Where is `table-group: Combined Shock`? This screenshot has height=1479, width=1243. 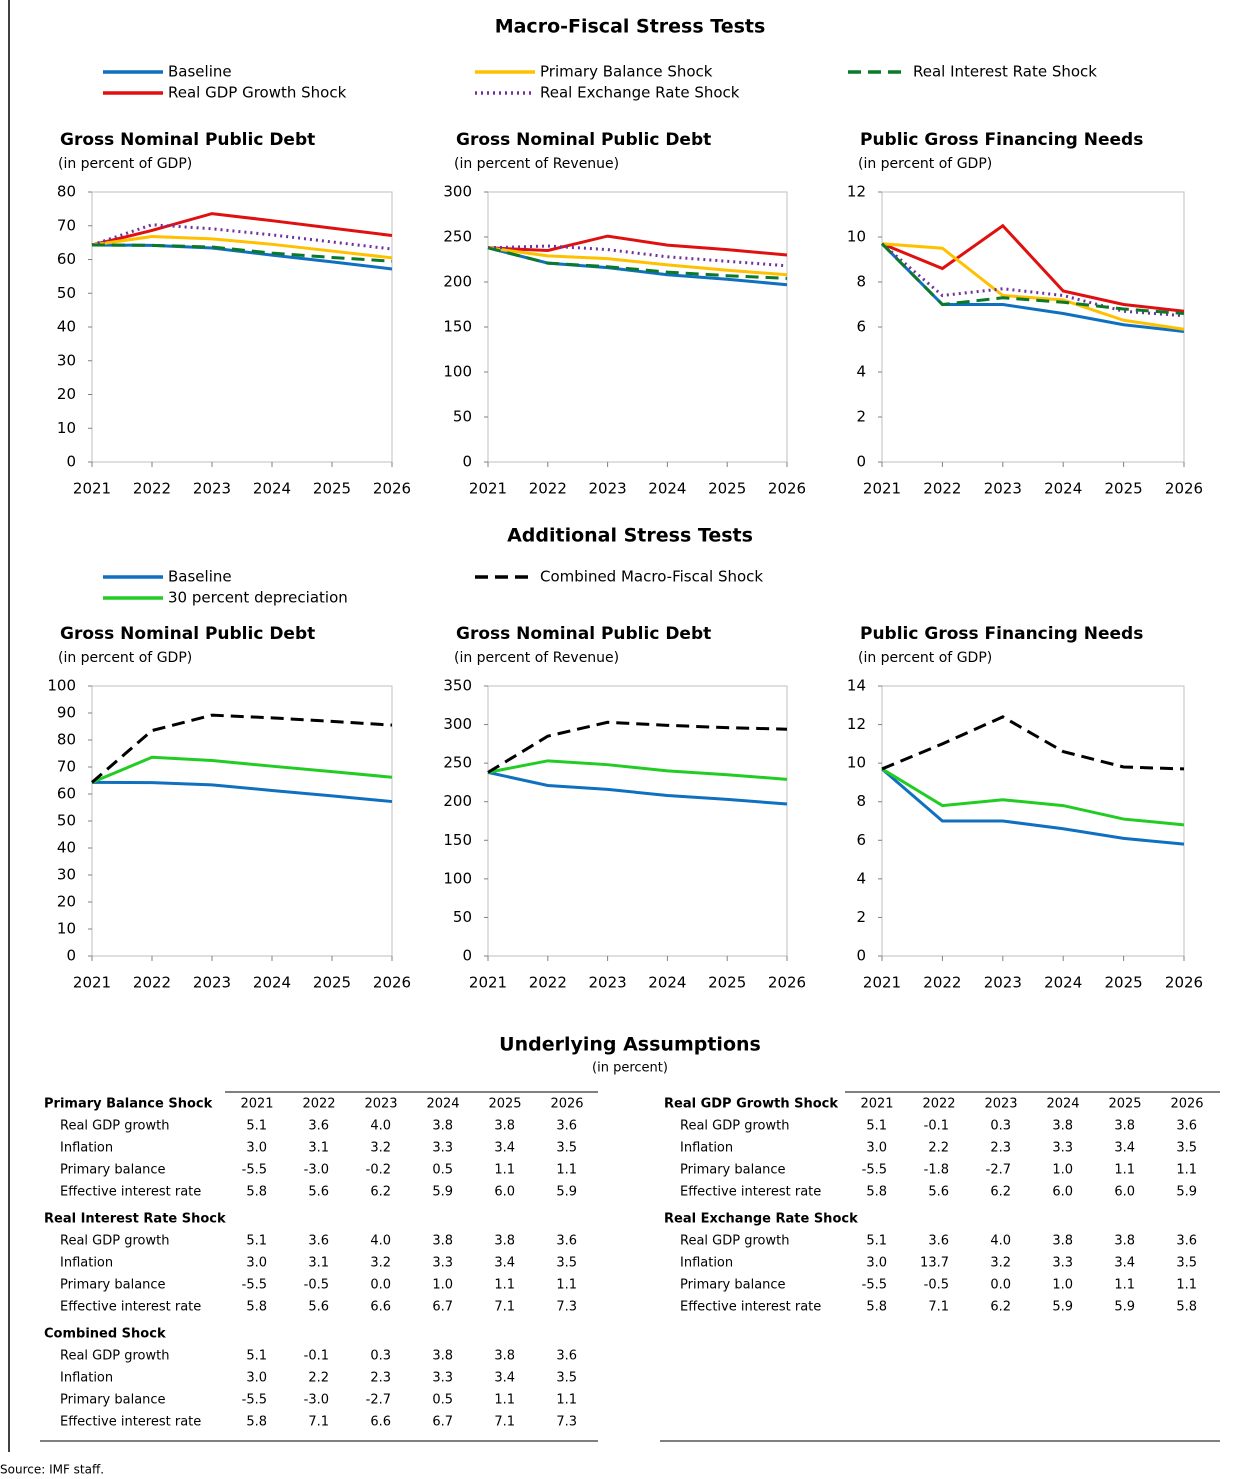
table-group: Combined Shock is located at coordinates (105, 1334).